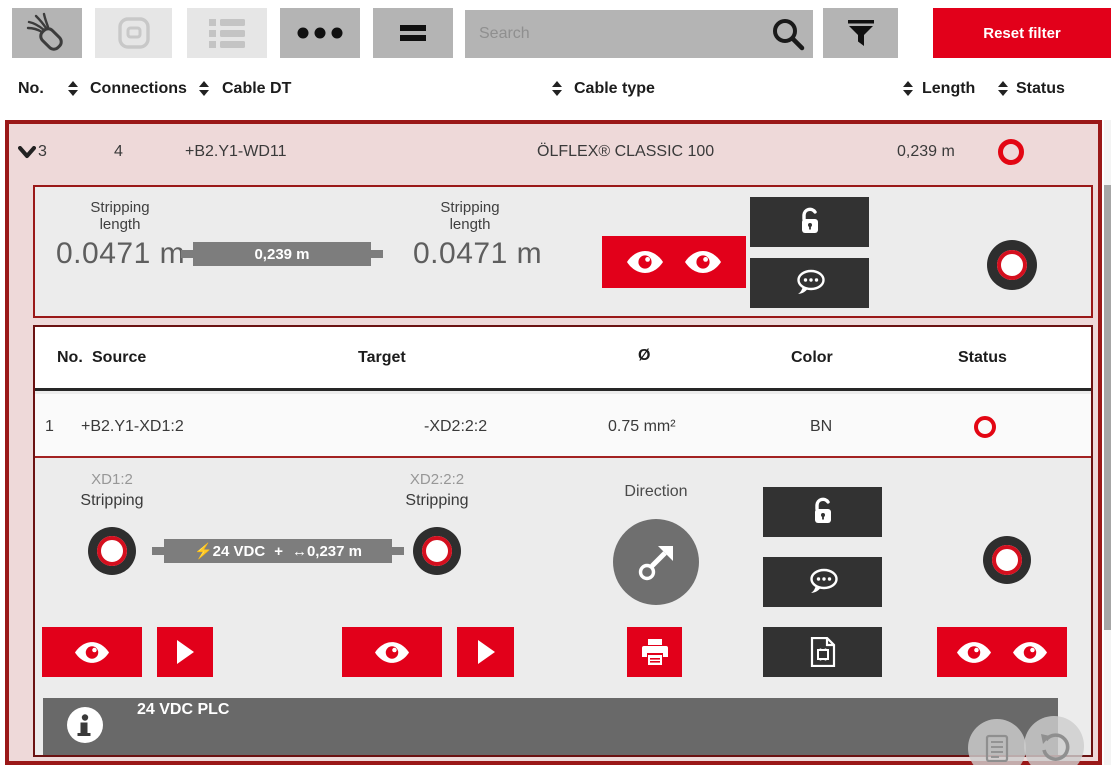  I want to click on column-cable-type: Cable type, so click(614, 88).